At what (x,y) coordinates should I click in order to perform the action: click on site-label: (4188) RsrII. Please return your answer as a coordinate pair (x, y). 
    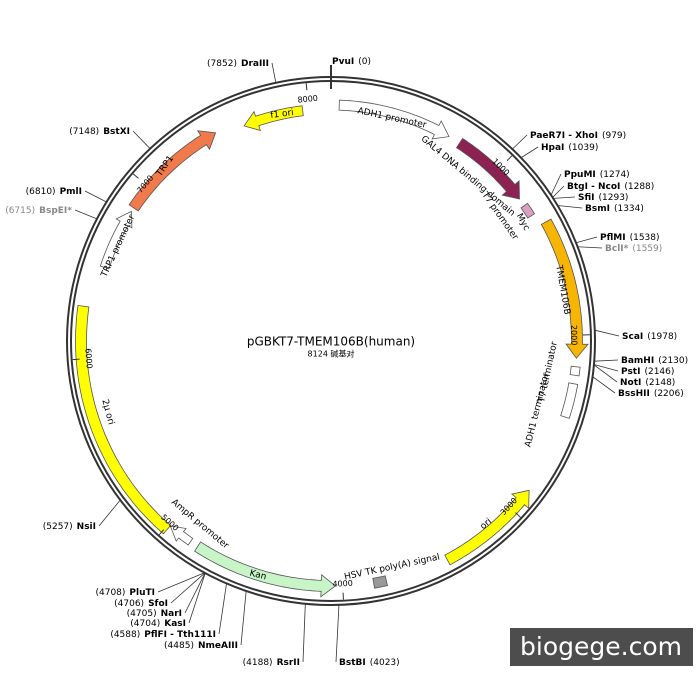
    Looking at the image, I should click on (271, 663).